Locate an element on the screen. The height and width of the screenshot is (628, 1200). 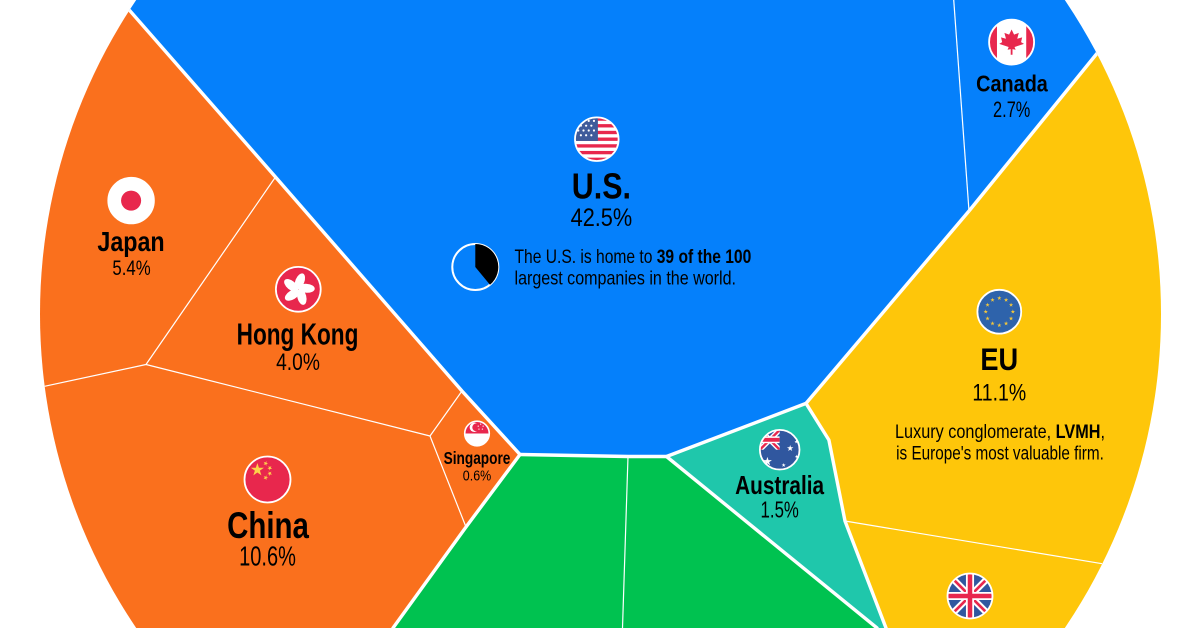
pie-icon is located at coordinates (475, 267).